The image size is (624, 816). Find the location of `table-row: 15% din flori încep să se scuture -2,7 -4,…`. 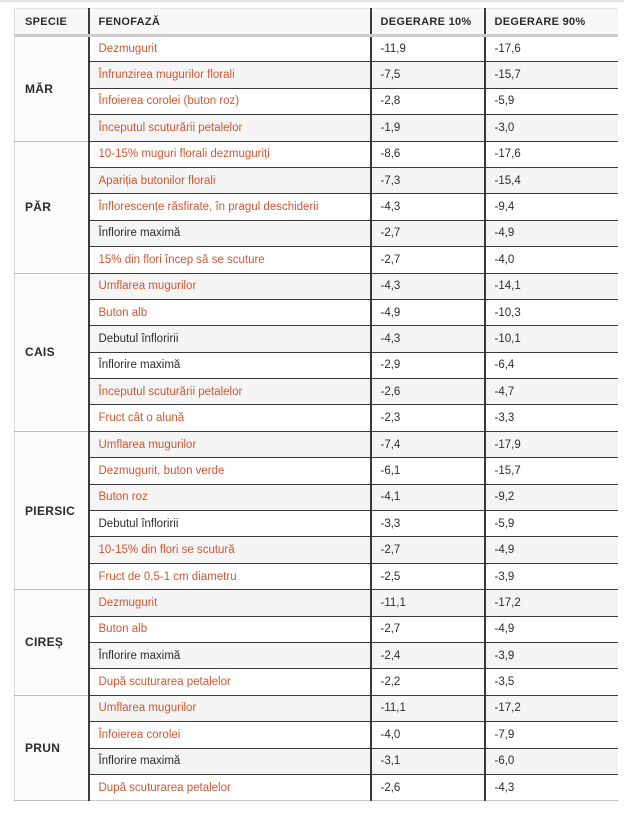

table-row: 15% din flori încep să se scuture -2,7 -4,… is located at coordinates (316, 260).